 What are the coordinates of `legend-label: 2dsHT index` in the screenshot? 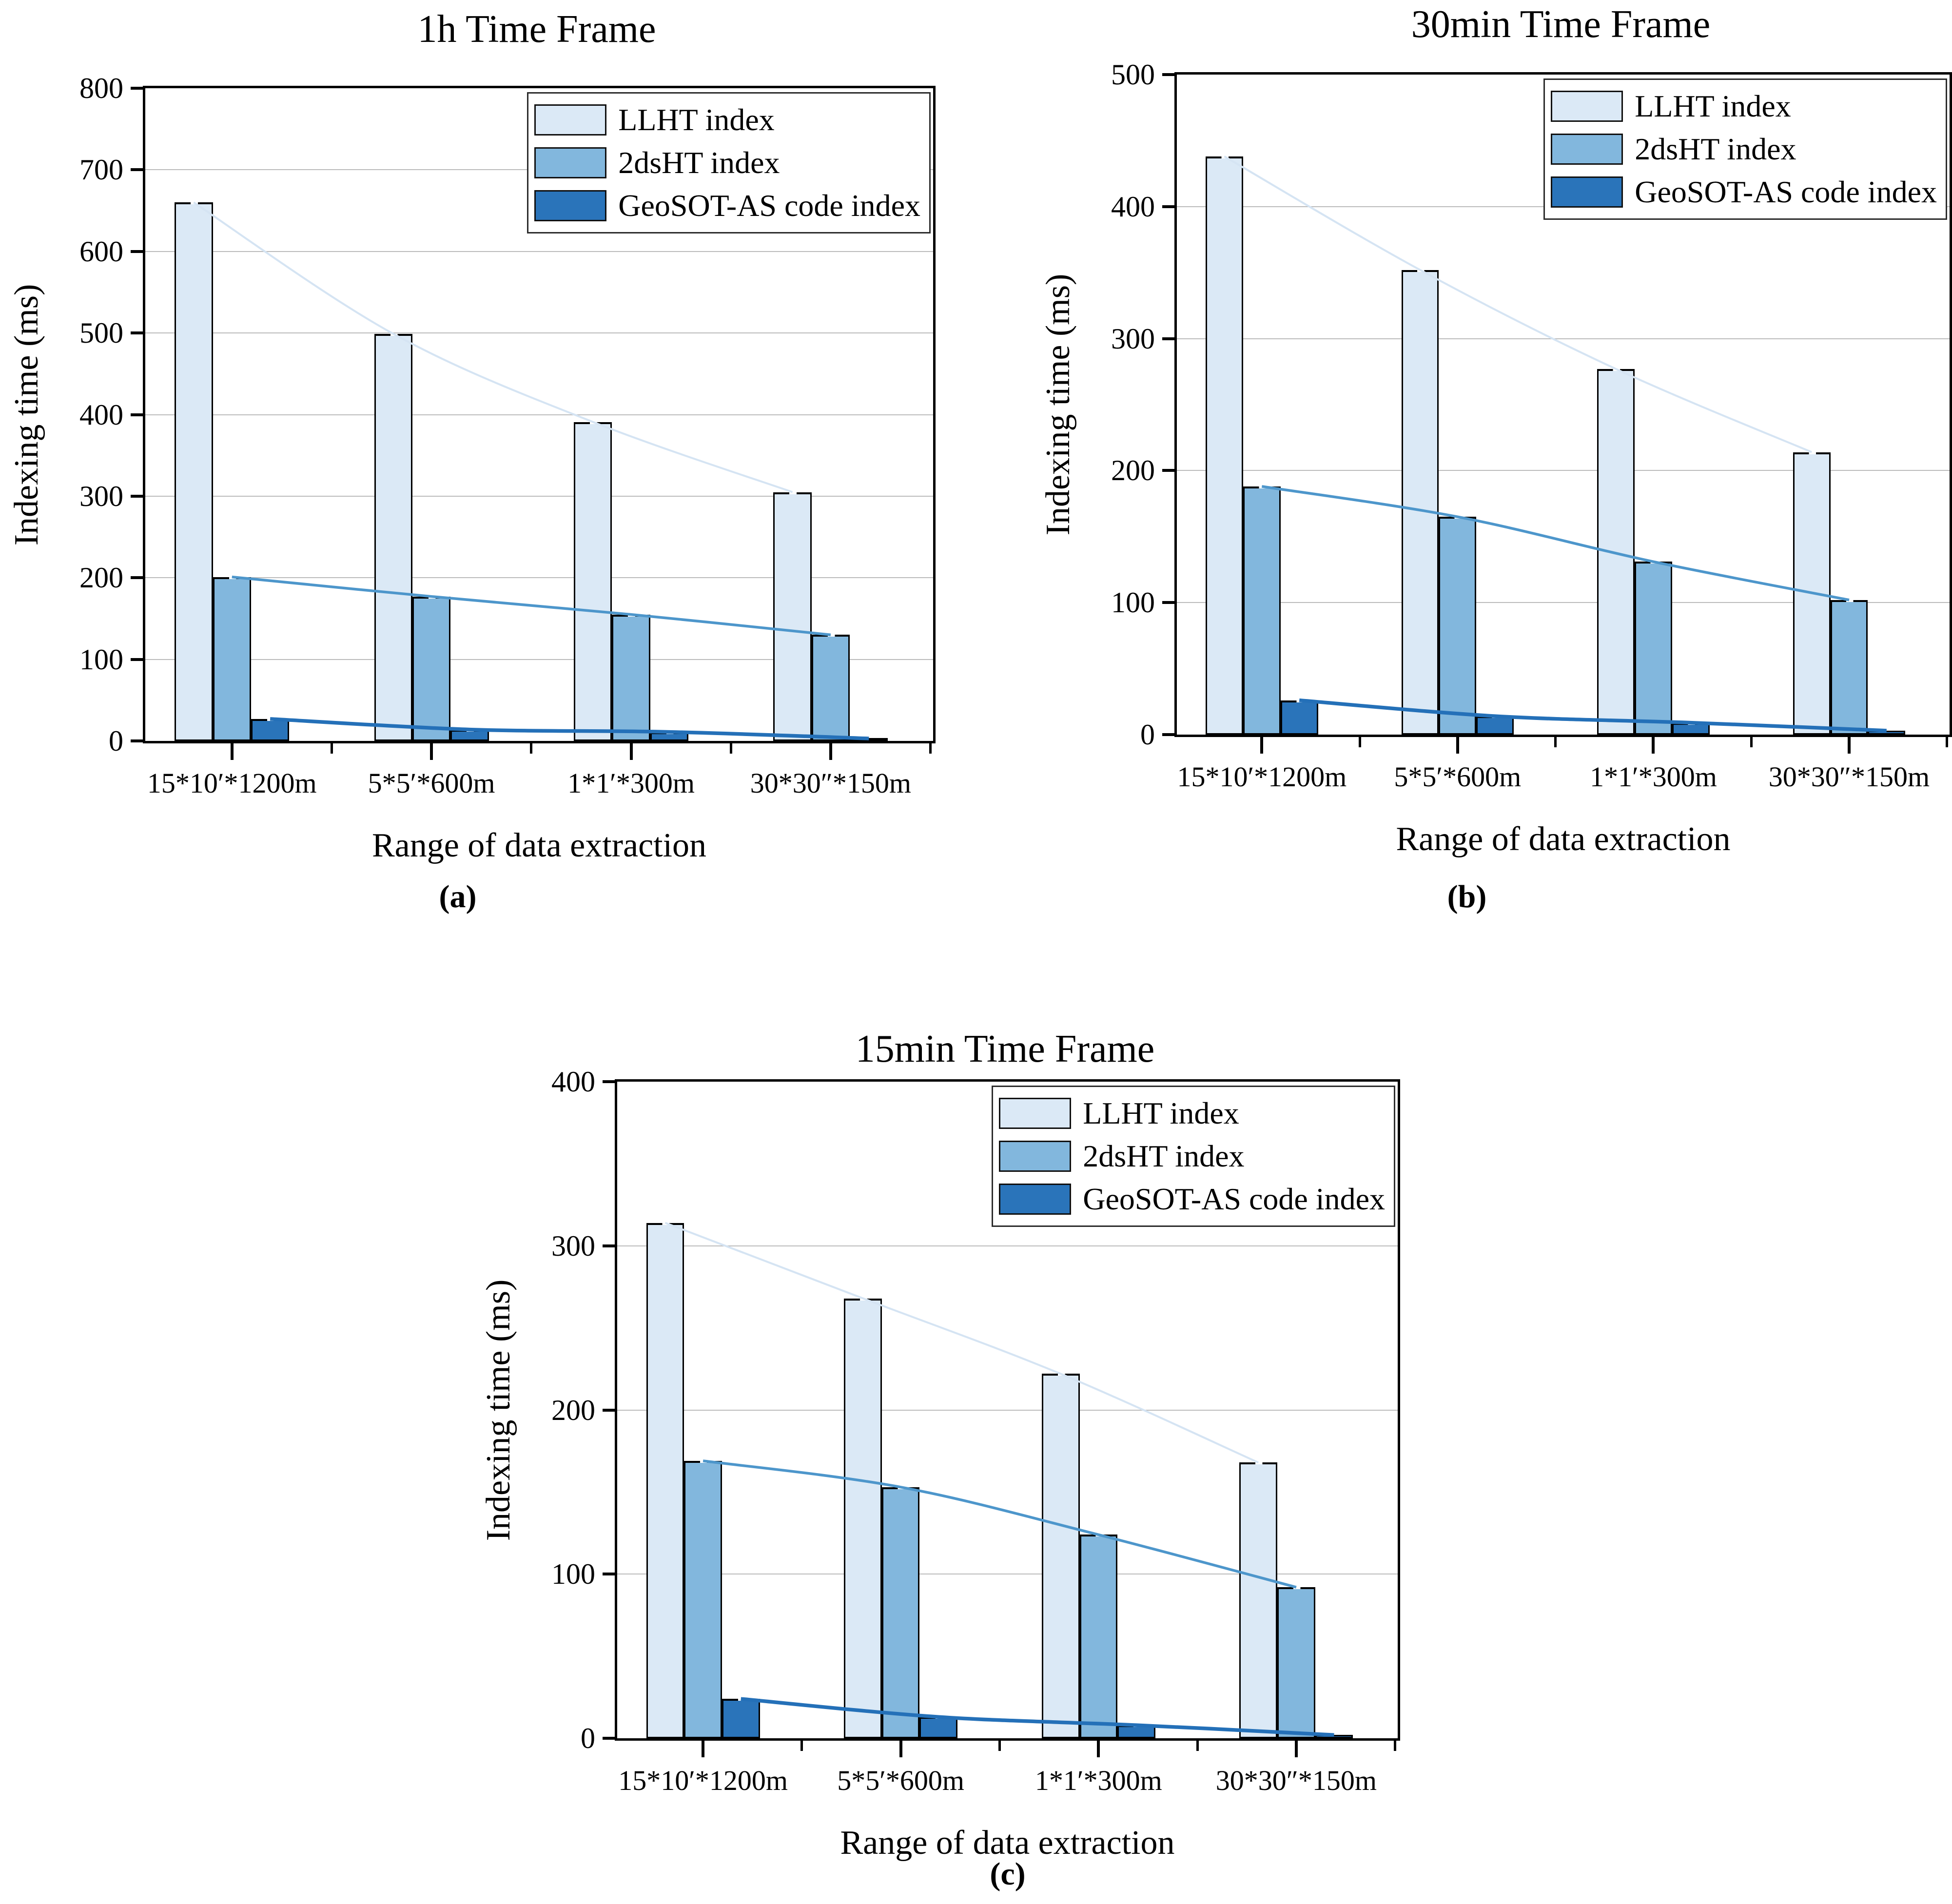 It's located at (699, 162).